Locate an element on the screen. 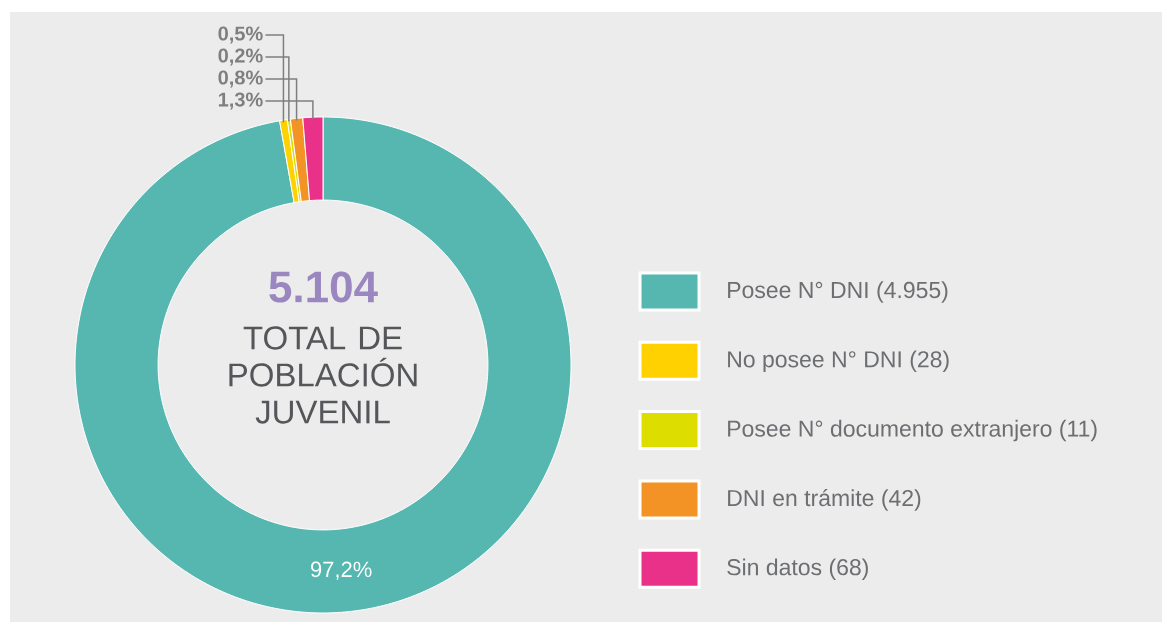 This screenshot has width=1167, height=627. legend-label: DNI en trámite (42) is located at coordinates (824, 500).